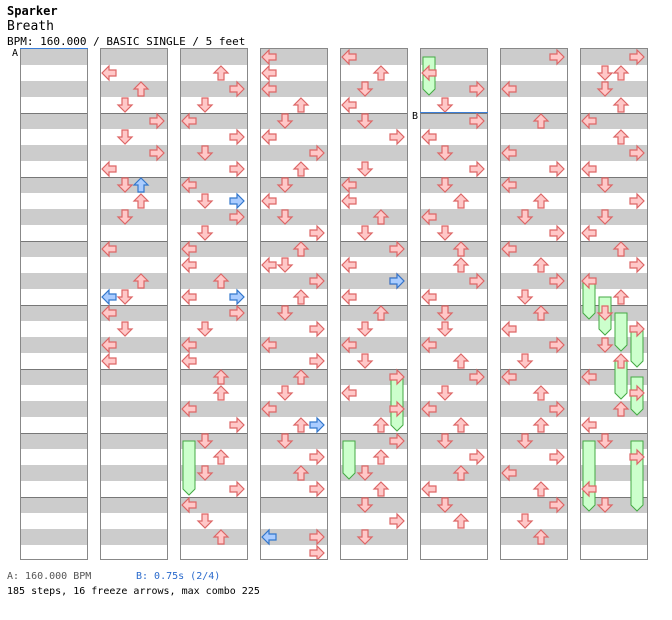 The width and height of the screenshot is (672, 620). Describe the element at coordinates (49, 576) in the screenshot. I see `bpm-legend: A: 160.000 BPM` at that location.